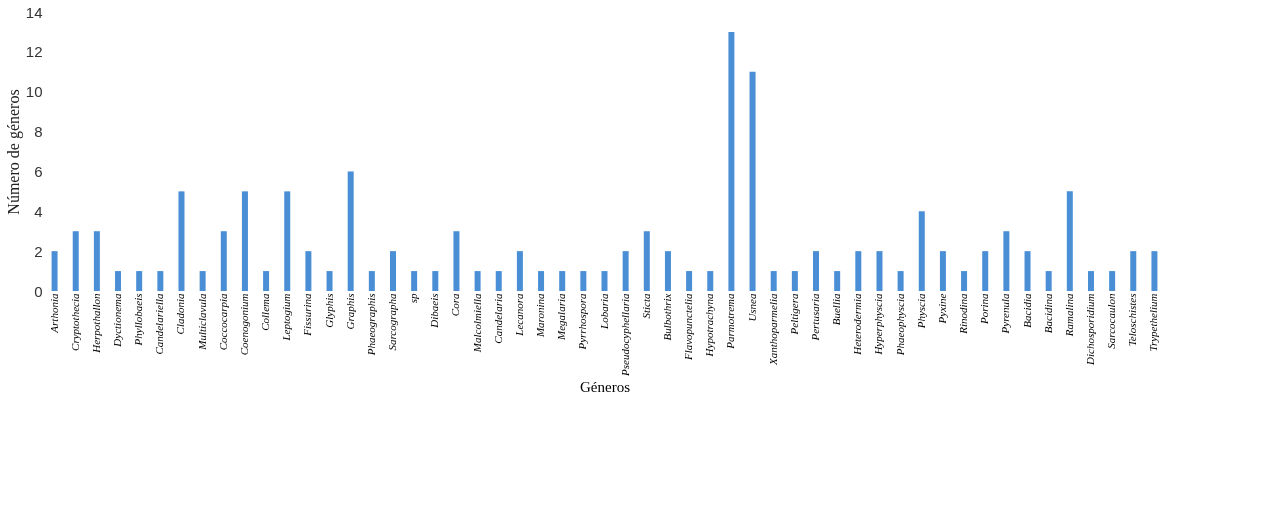  What do you see at coordinates (222, 322) in the screenshot?
I see `x-tick-label: Coccocarpia` at bounding box center [222, 322].